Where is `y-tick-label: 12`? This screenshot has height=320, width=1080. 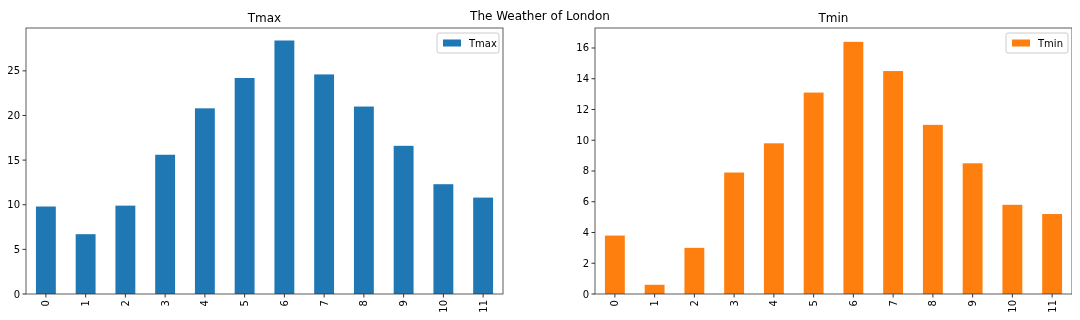 y-tick-label: 12 is located at coordinates (582, 109).